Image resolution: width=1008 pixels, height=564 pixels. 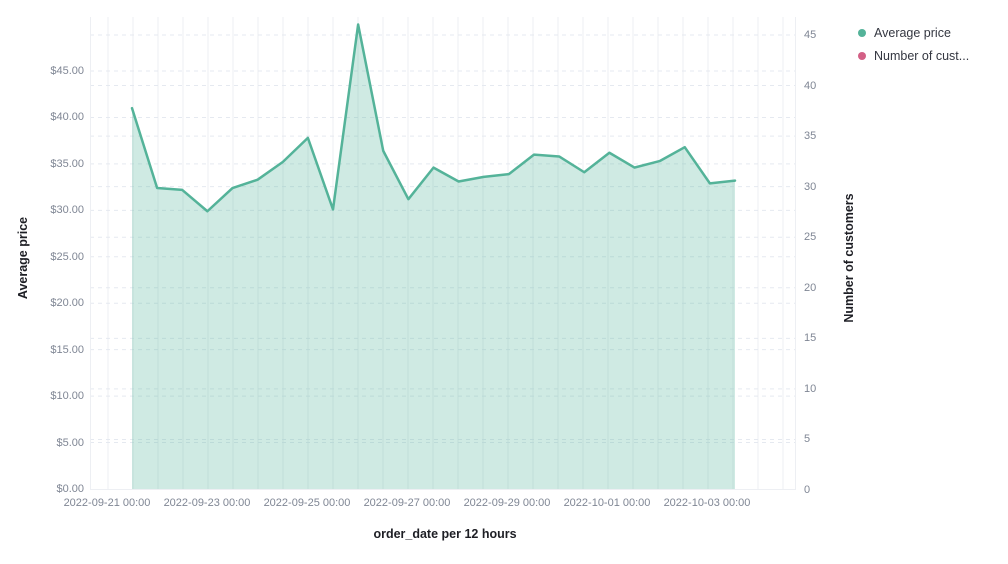 What do you see at coordinates (810, 338) in the screenshot?
I see `right-axis-tick-label: 15` at bounding box center [810, 338].